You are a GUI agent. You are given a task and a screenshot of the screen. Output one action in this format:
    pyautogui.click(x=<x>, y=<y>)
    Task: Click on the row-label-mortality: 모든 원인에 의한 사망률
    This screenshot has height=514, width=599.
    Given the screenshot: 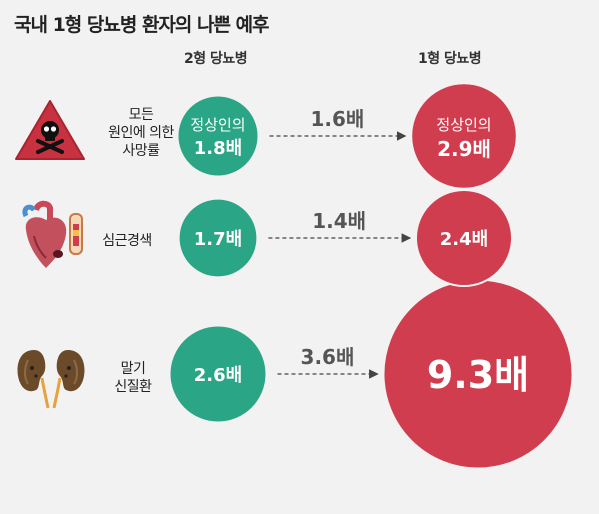 What is the action you would take?
    pyautogui.click(x=141, y=133)
    